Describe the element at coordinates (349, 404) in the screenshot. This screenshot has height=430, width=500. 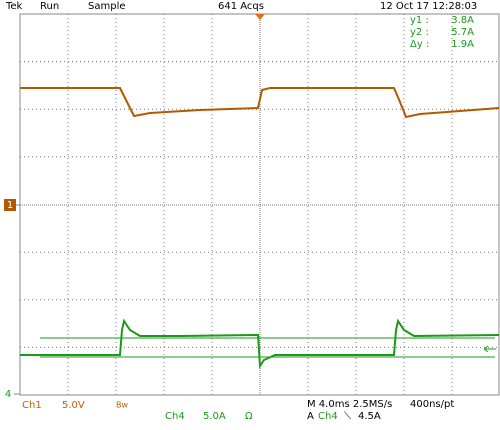
I see `timebase: M 4.0ms 2.5MS/s` at that location.